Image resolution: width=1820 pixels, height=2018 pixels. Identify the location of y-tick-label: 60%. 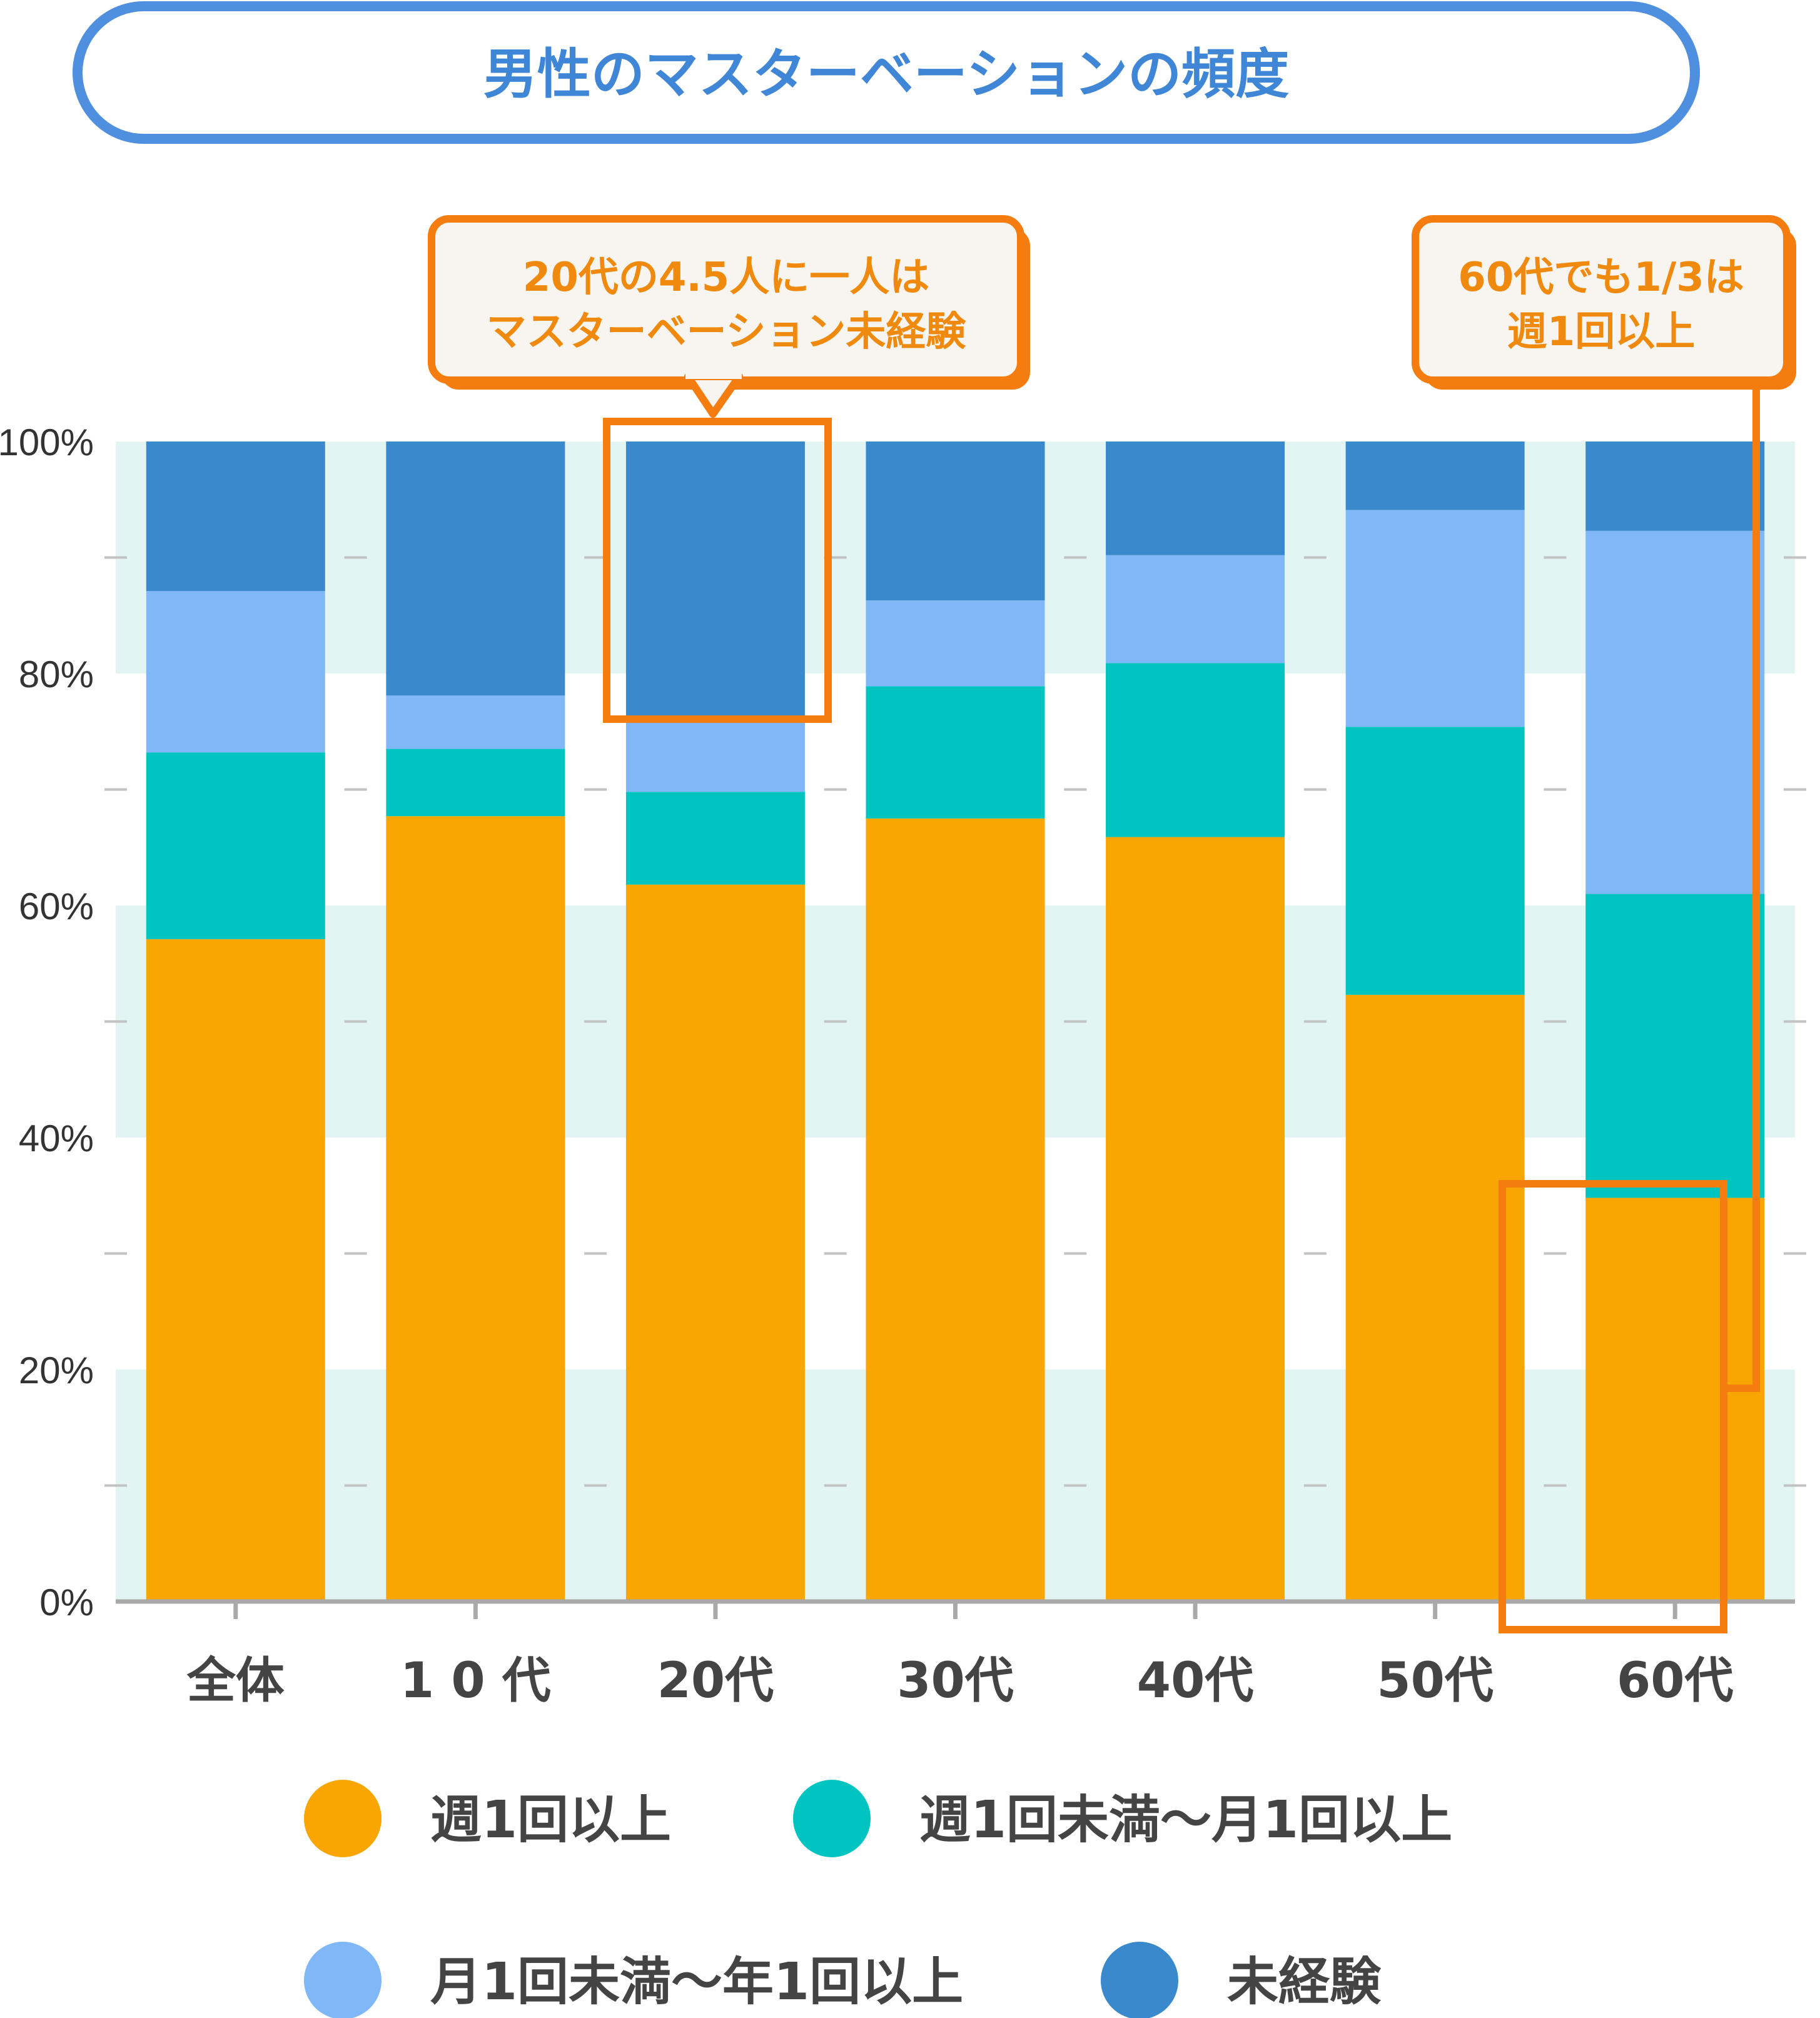
(56, 906).